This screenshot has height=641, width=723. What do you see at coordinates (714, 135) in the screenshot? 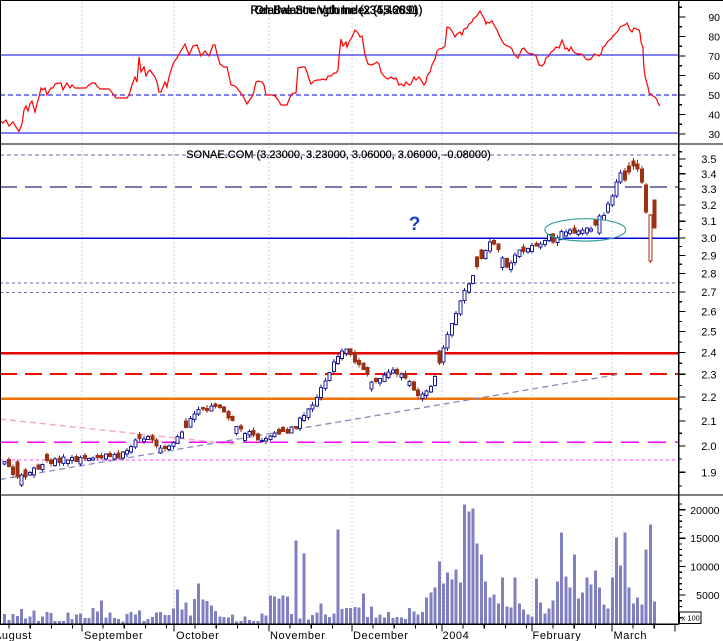
I see `svg-text: 30` at bounding box center [714, 135].